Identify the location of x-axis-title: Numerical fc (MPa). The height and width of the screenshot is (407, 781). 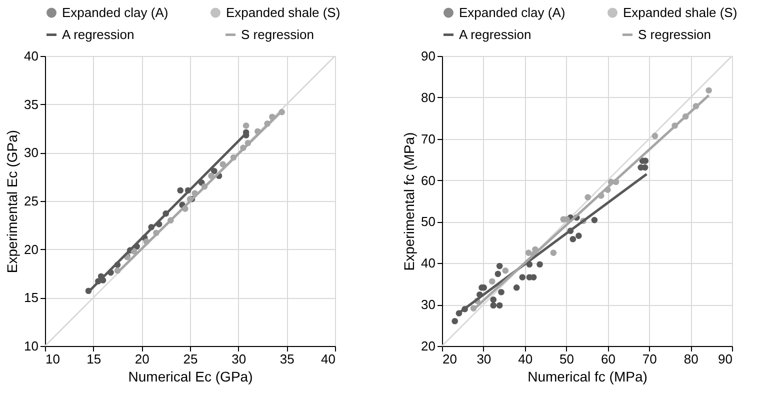
(588, 376).